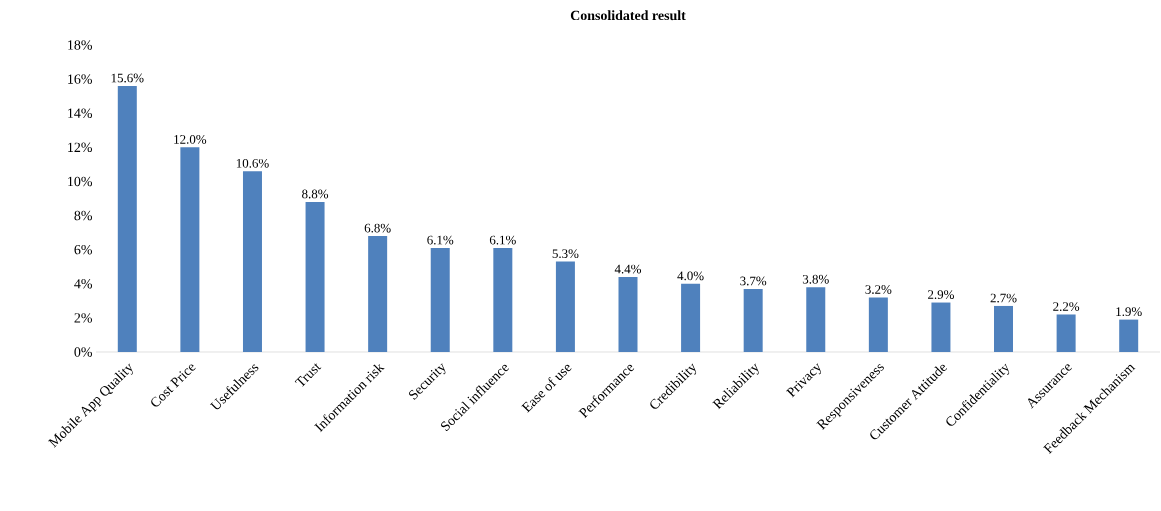 This screenshot has height=511, width=1161. What do you see at coordinates (628, 15) in the screenshot?
I see `chart-title: Consolidated result` at bounding box center [628, 15].